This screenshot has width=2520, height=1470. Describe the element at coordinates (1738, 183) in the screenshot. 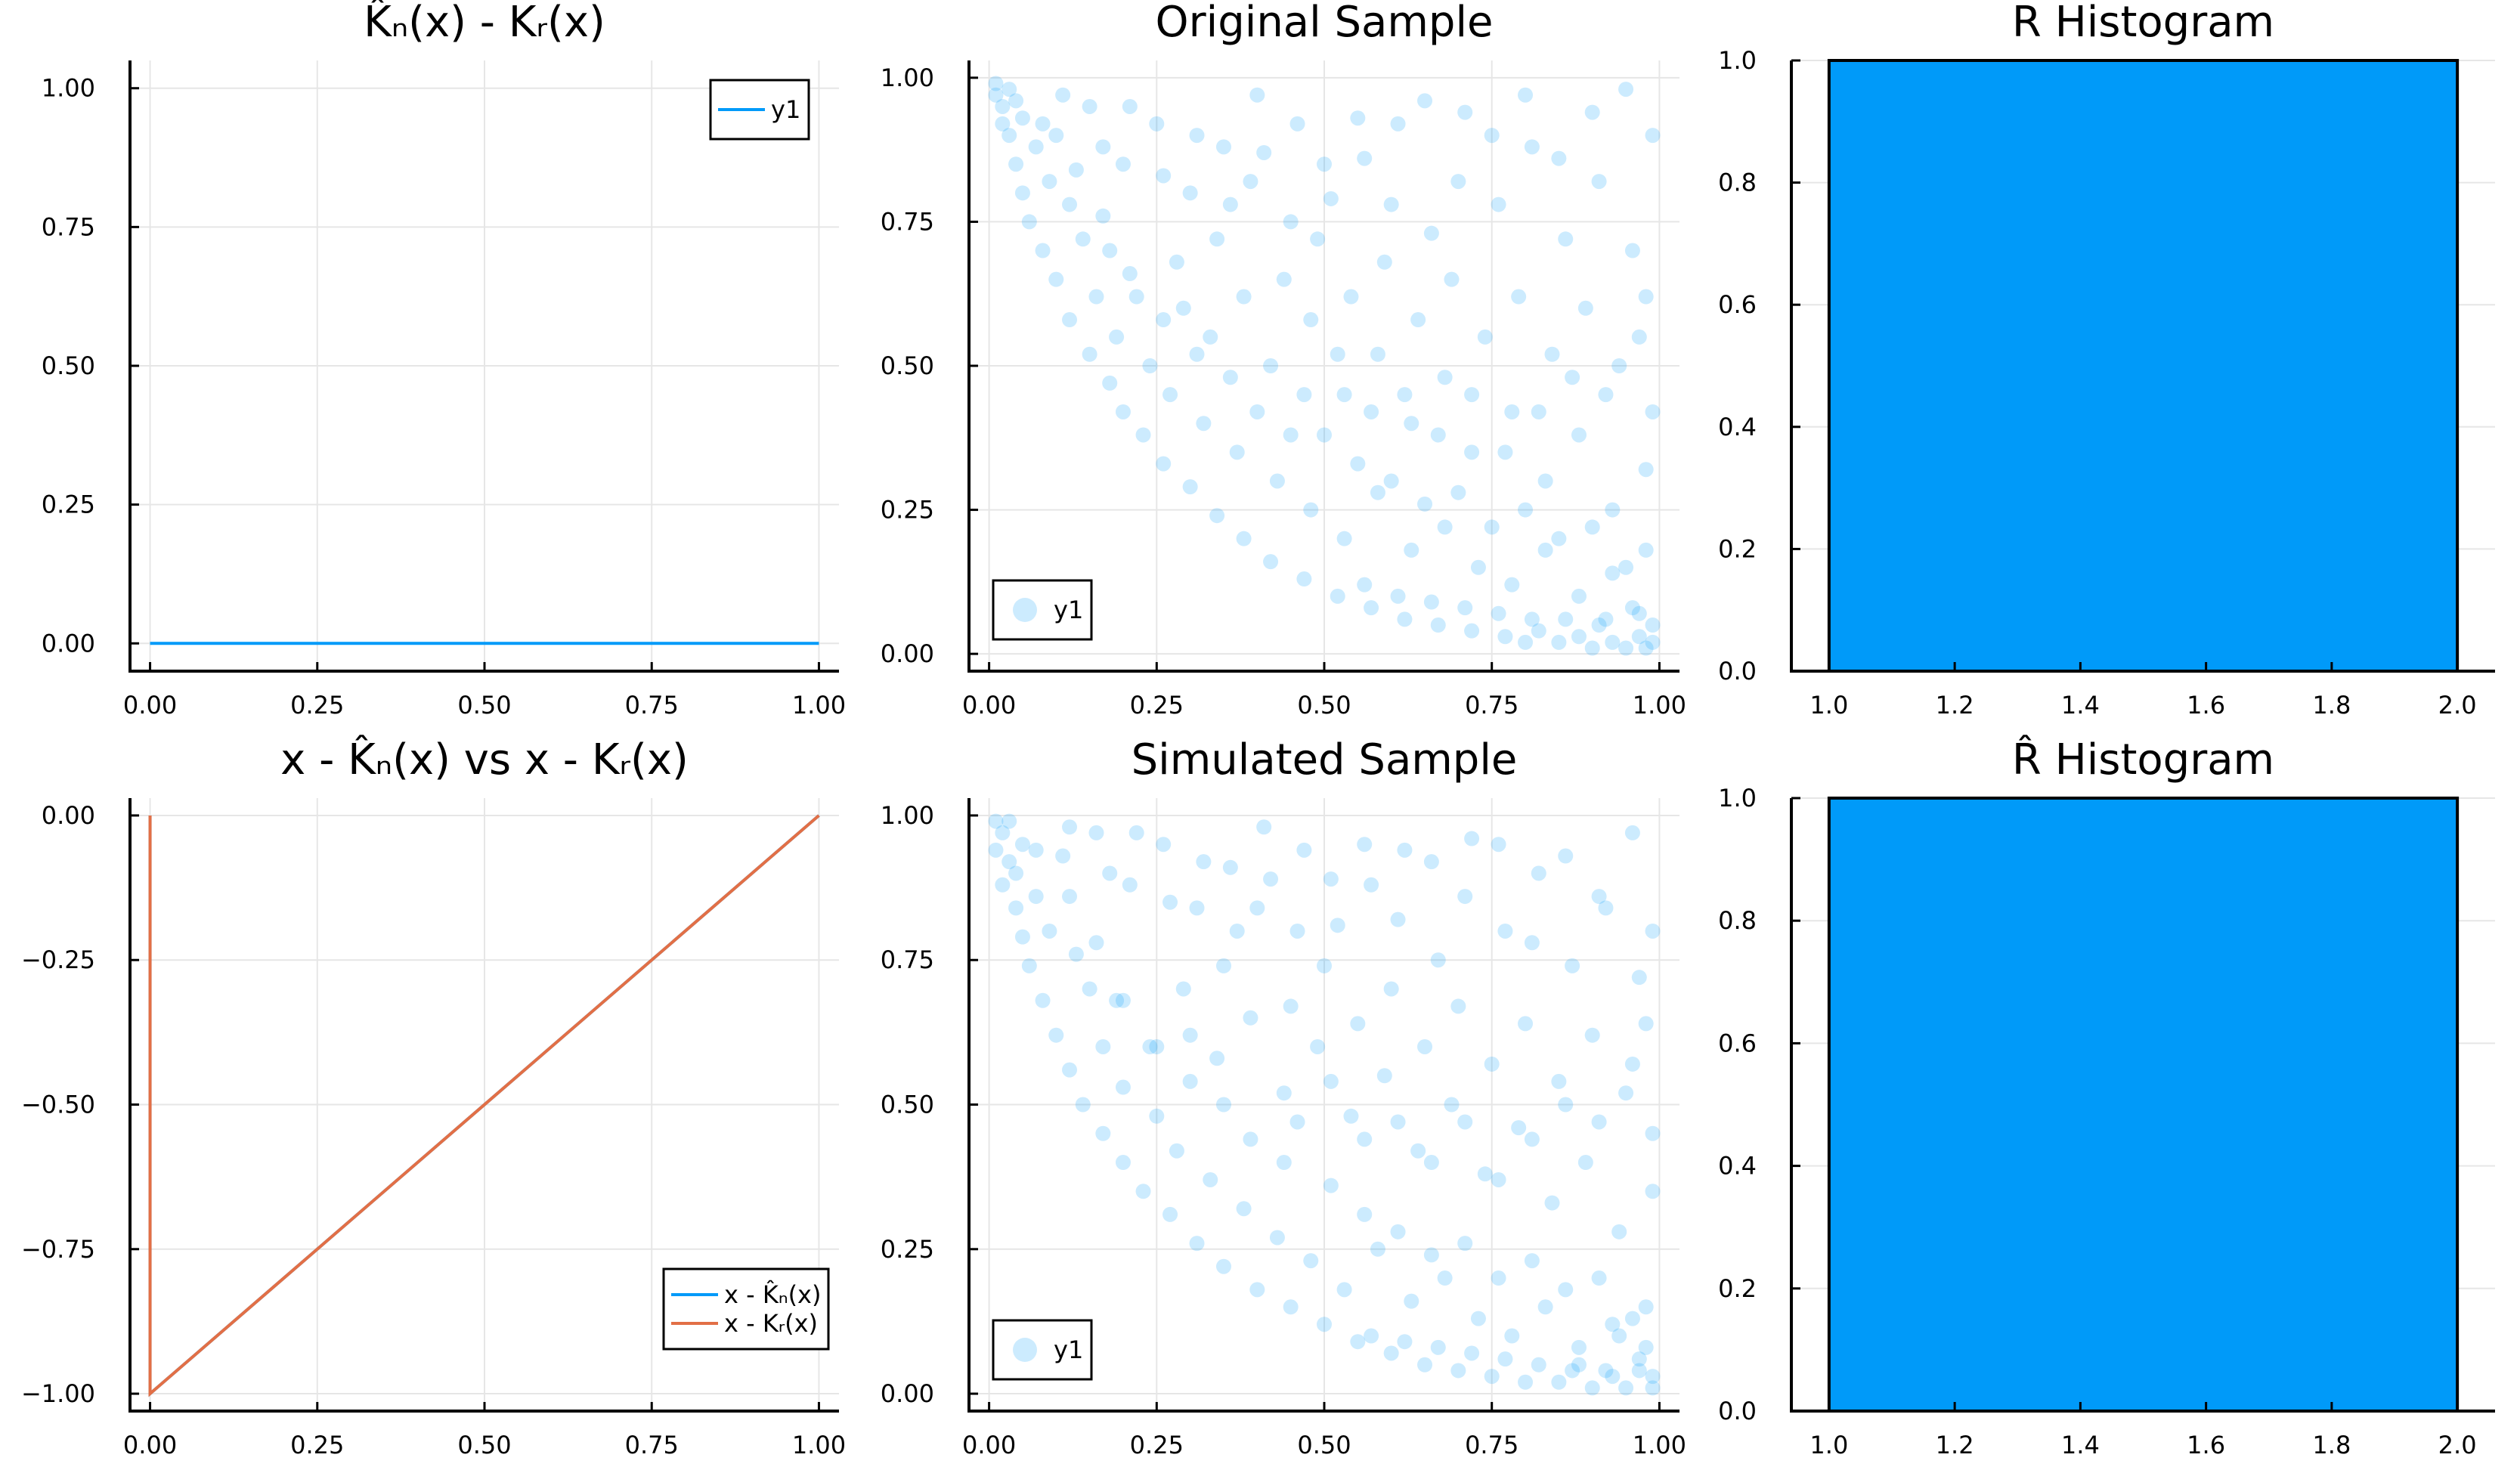

I see `y-tick-label: 0.8` at that location.